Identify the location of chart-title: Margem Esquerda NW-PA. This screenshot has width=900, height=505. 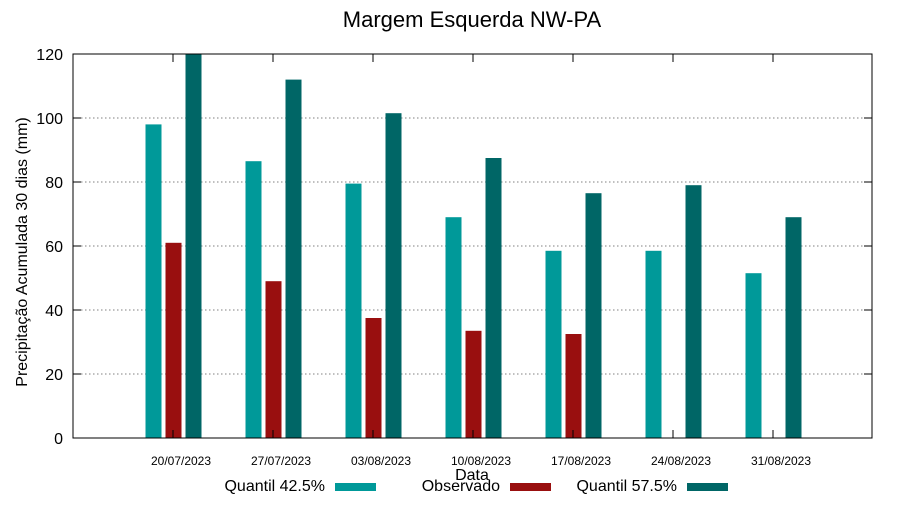
(472, 19).